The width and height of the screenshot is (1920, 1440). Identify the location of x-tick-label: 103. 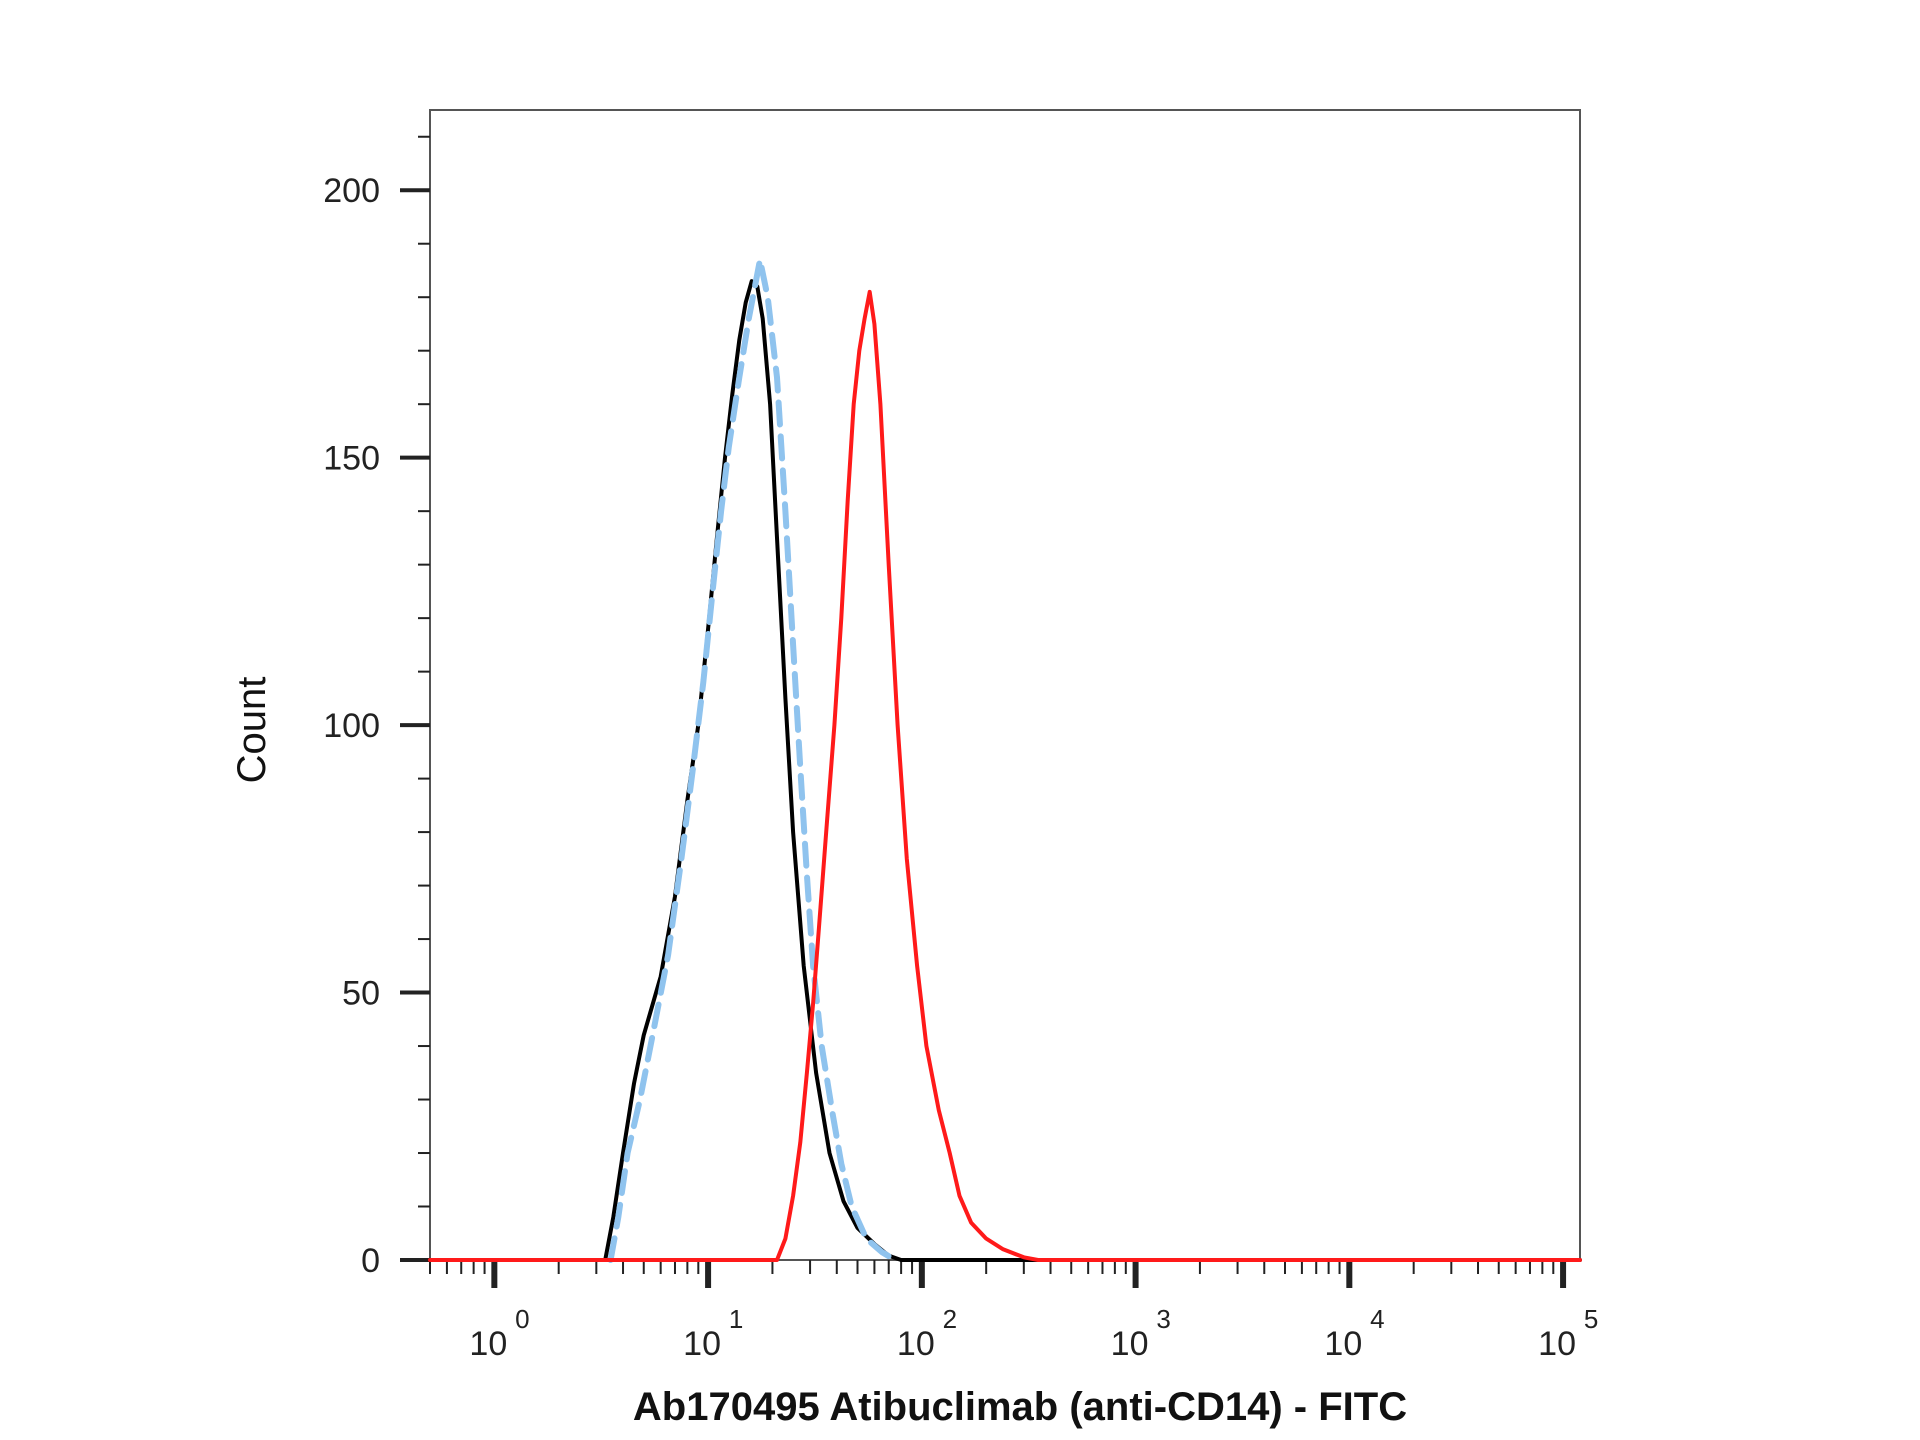
(1141, 1333).